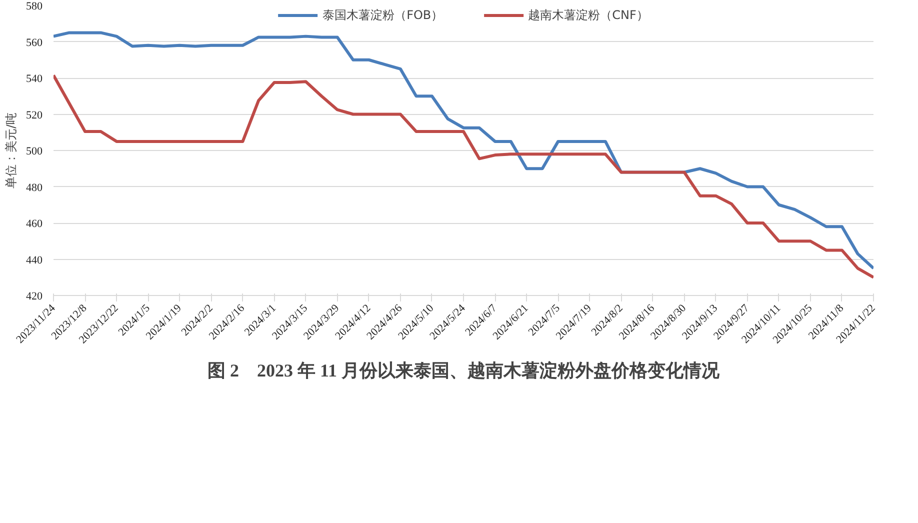 This screenshot has height=523, width=918. I want to click on y-tick-label: 420, so click(34, 296).